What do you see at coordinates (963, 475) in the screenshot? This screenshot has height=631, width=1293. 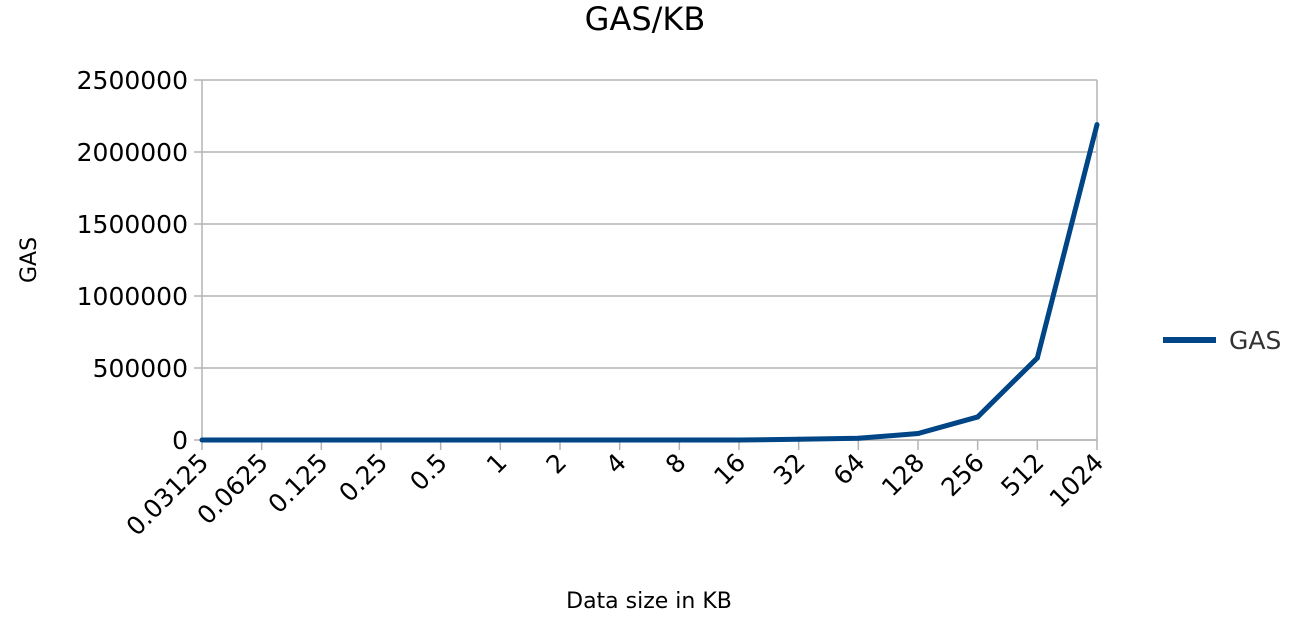 I see `x-tick-label-13: 256` at bounding box center [963, 475].